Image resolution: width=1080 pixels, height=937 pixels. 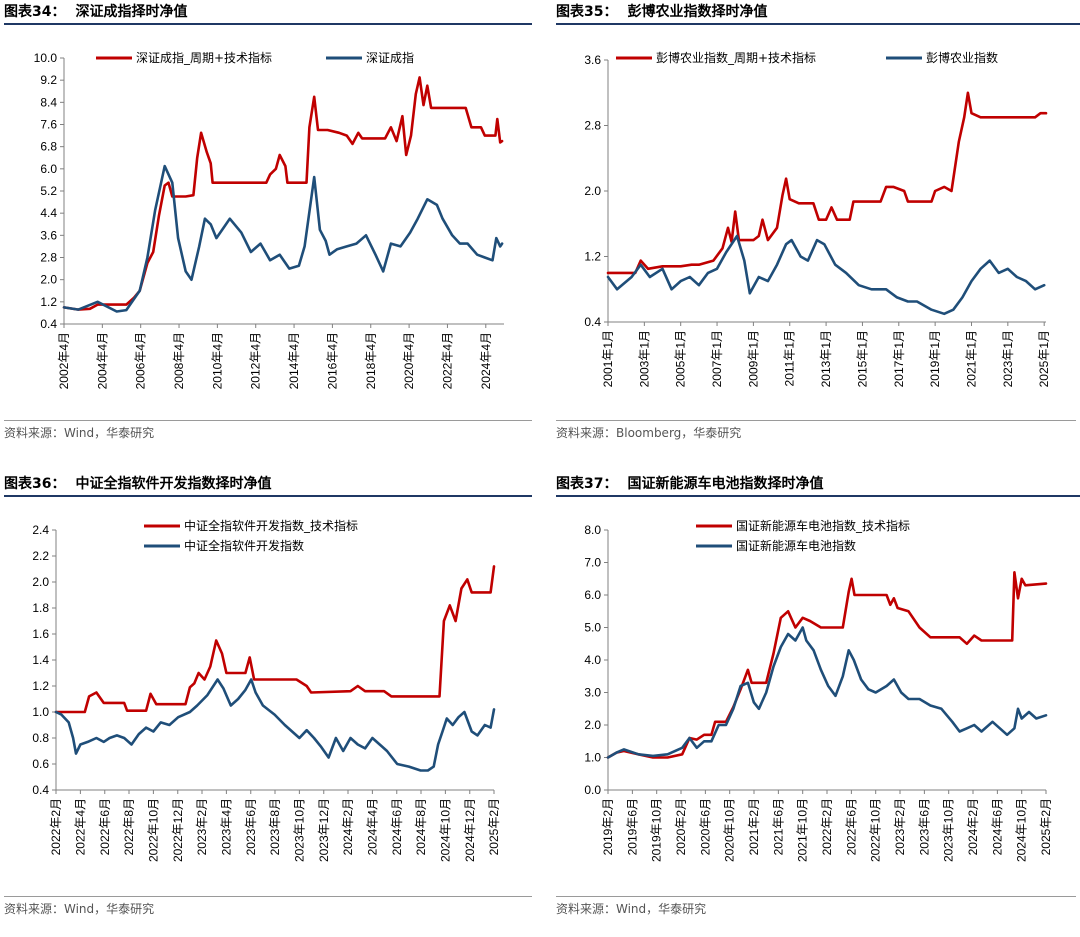 What do you see at coordinates (226, 826) in the screenshot?
I see `x-tick-label: 2023年4月` at bounding box center [226, 826].